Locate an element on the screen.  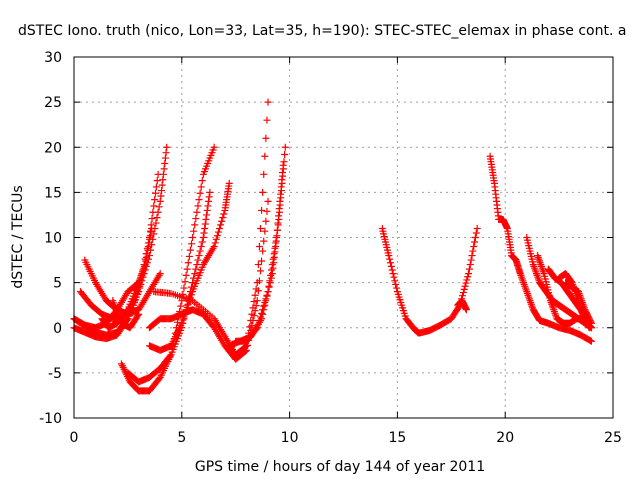
y-tick-label: 25 is located at coordinates (53, 103).